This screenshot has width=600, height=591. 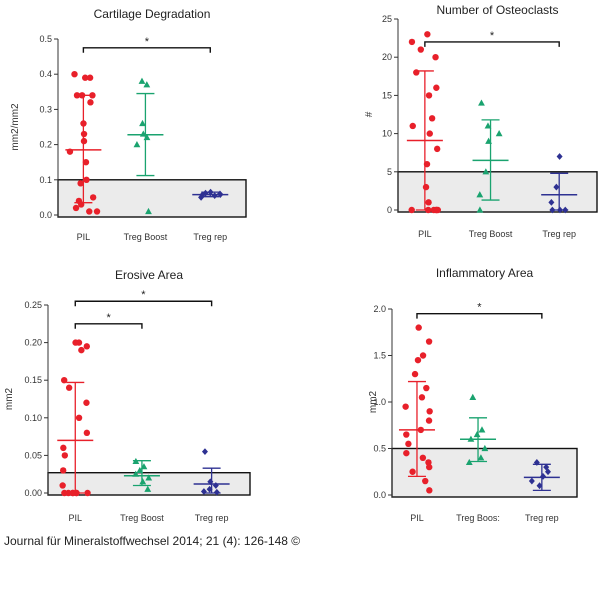 What do you see at coordinates (45, 39) in the screenshot?
I see `y-tick-label: 0.5` at bounding box center [45, 39].